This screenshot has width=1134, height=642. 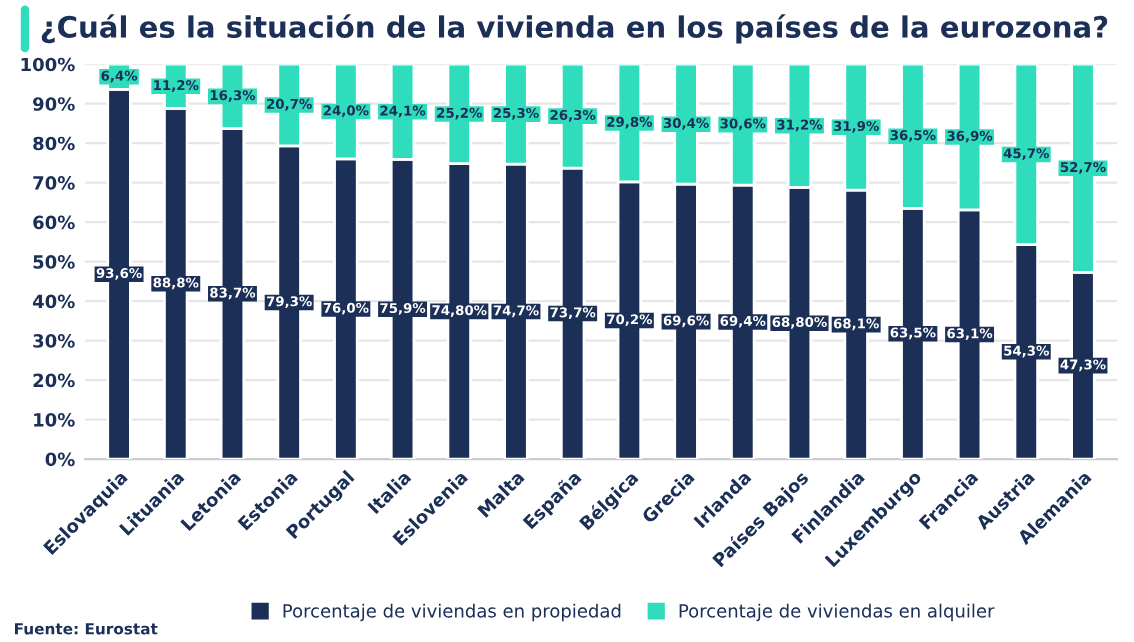 What do you see at coordinates (54, 262) in the screenshot?
I see `y-tick-label: 50%` at bounding box center [54, 262].